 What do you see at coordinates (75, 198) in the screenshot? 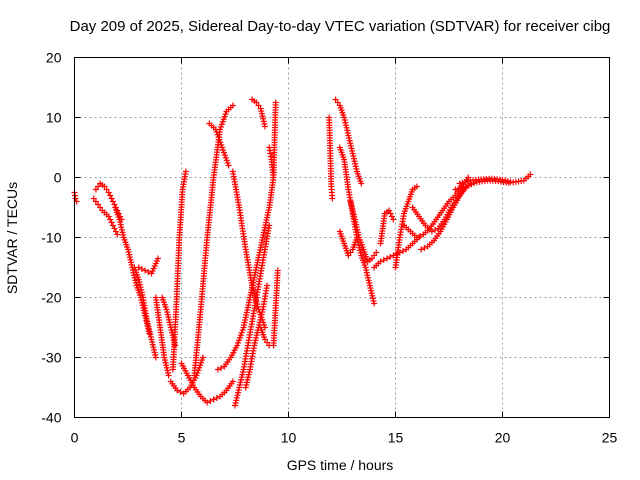
I see `data-point-arc-a` at bounding box center [75, 198].